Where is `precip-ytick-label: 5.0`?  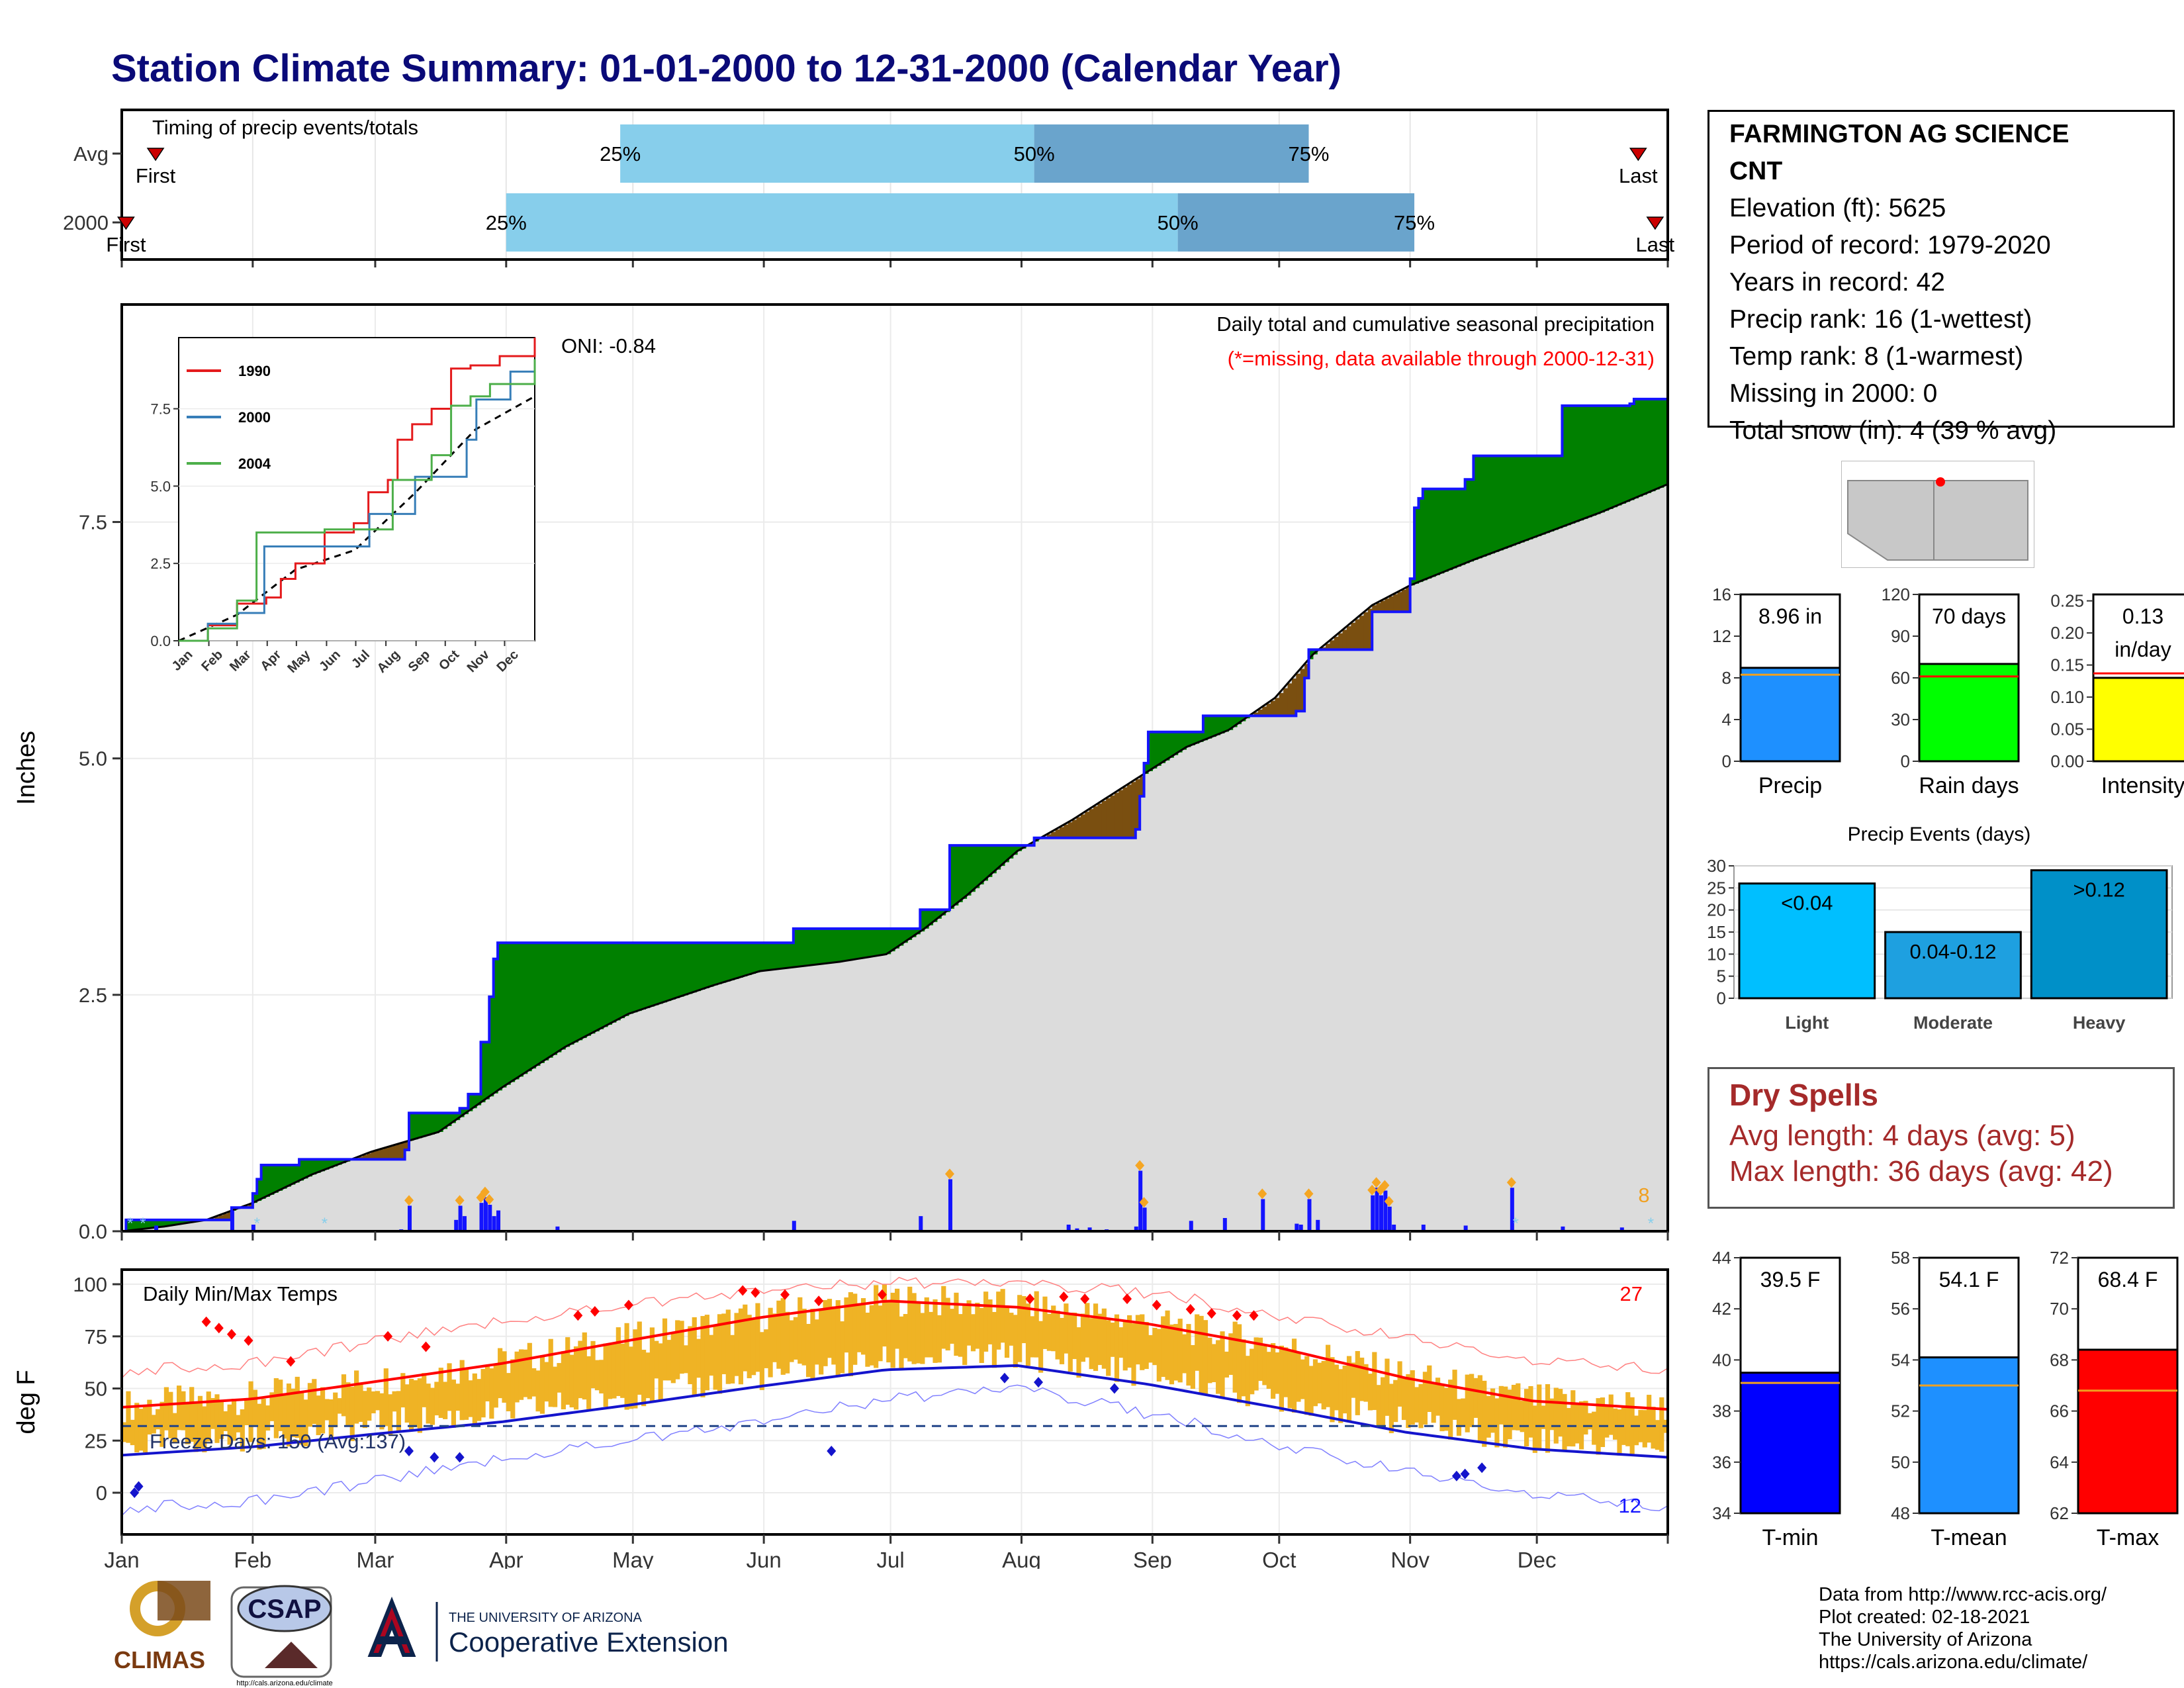
precip-ytick-label: 5.0 is located at coordinates (93, 759).